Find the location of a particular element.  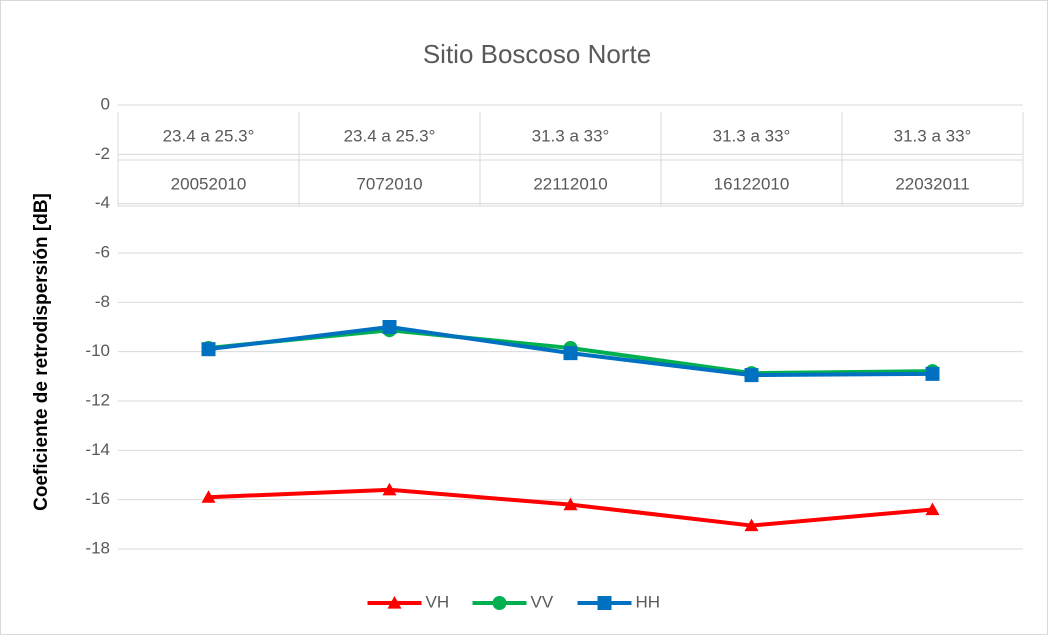

legend-label: HH is located at coordinates (648, 601).